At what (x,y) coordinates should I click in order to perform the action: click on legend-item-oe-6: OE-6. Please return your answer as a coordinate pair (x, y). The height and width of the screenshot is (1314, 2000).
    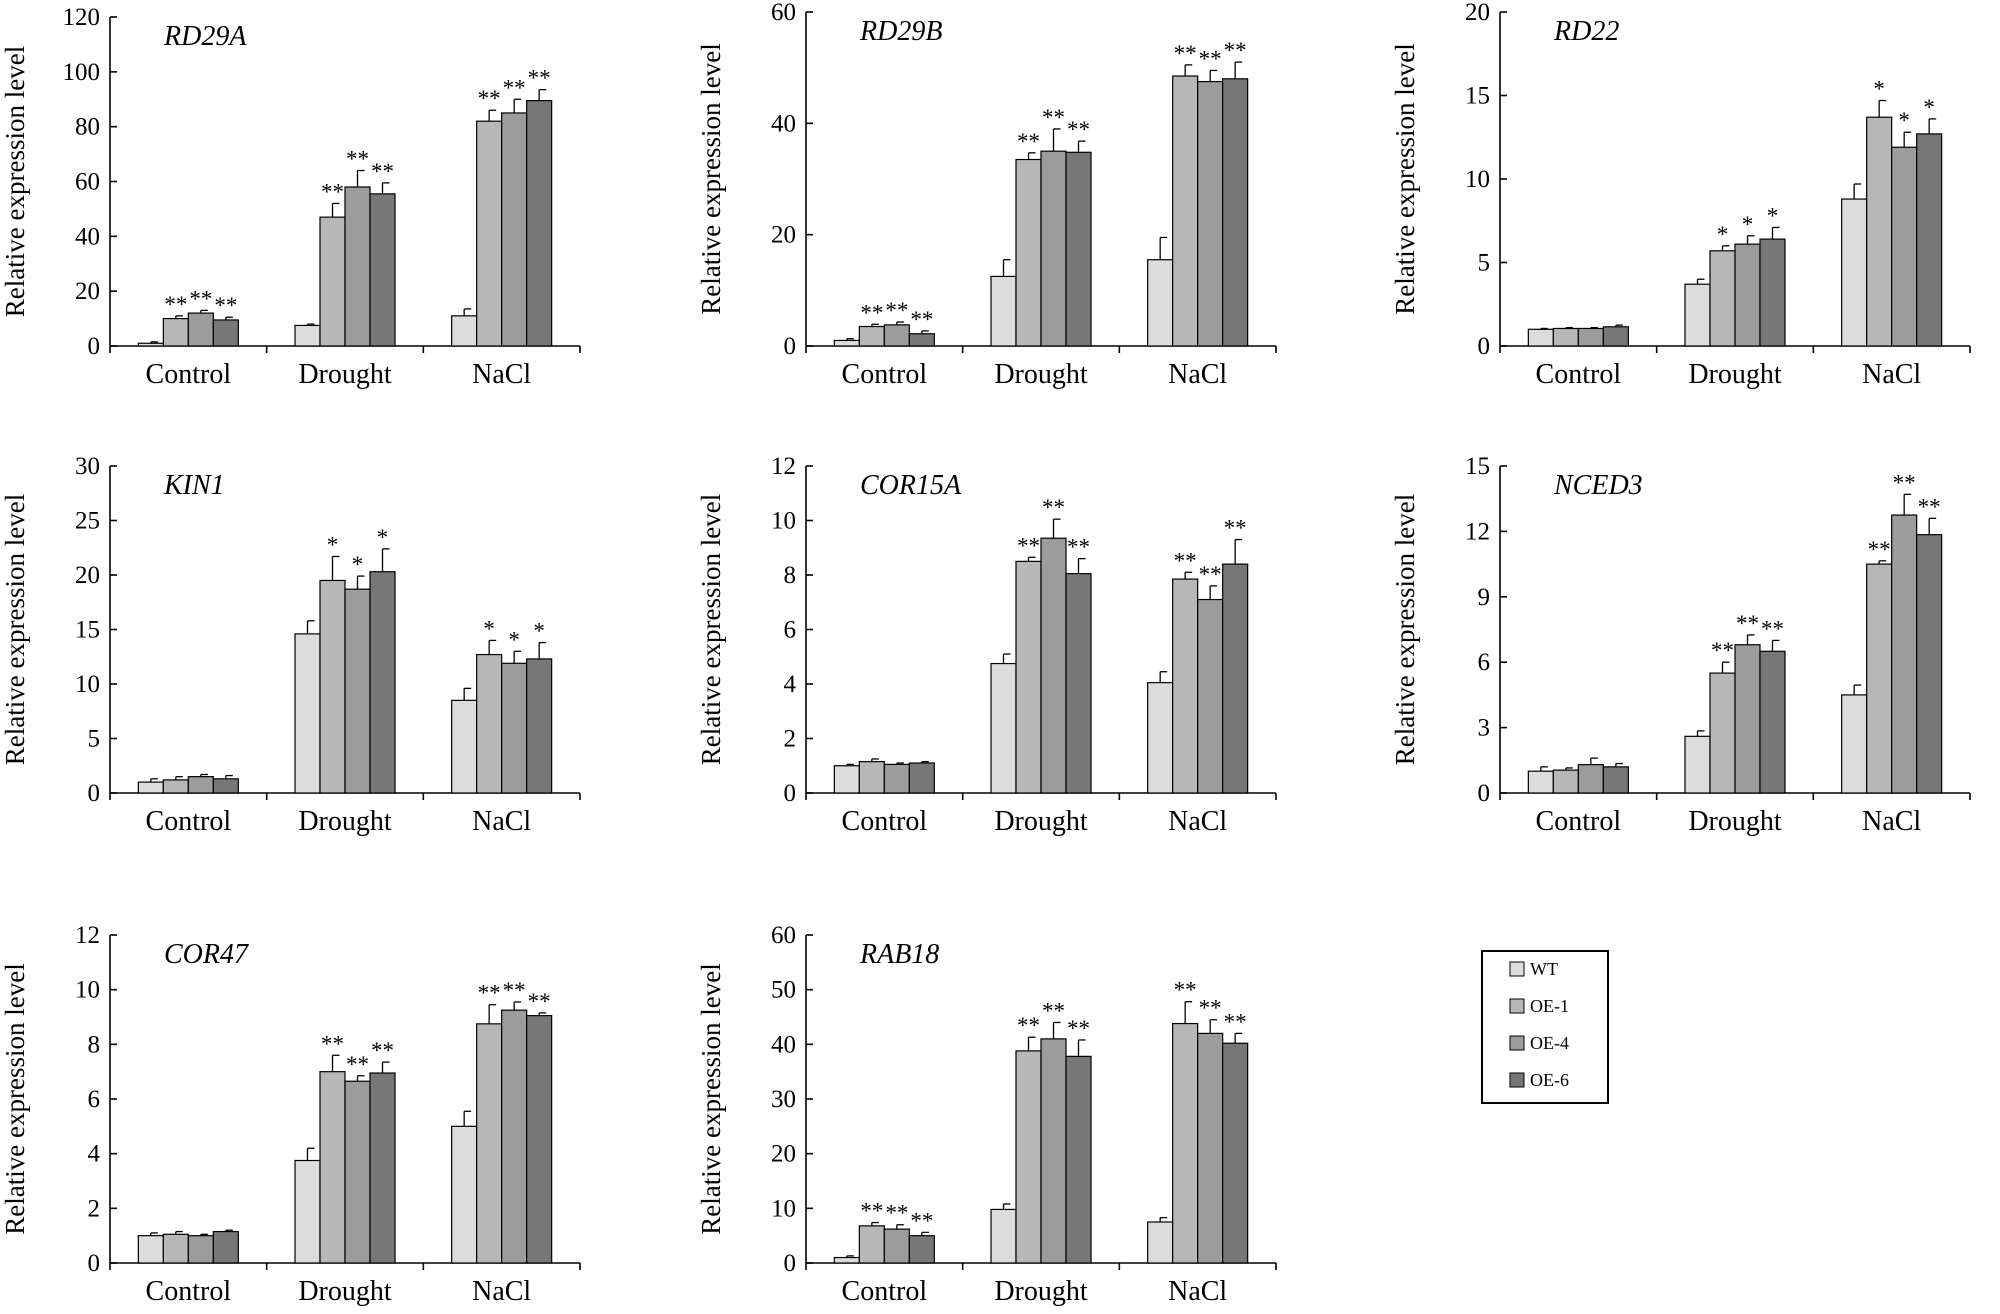
    Looking at the image, I should click on (1539, 1080).